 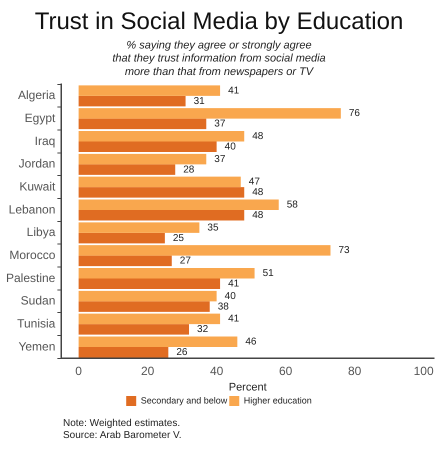 What do you see at coordinates (217, 371) in the screenshot?
I see `x-tick-label: 40` at bounding box center [217, 371].